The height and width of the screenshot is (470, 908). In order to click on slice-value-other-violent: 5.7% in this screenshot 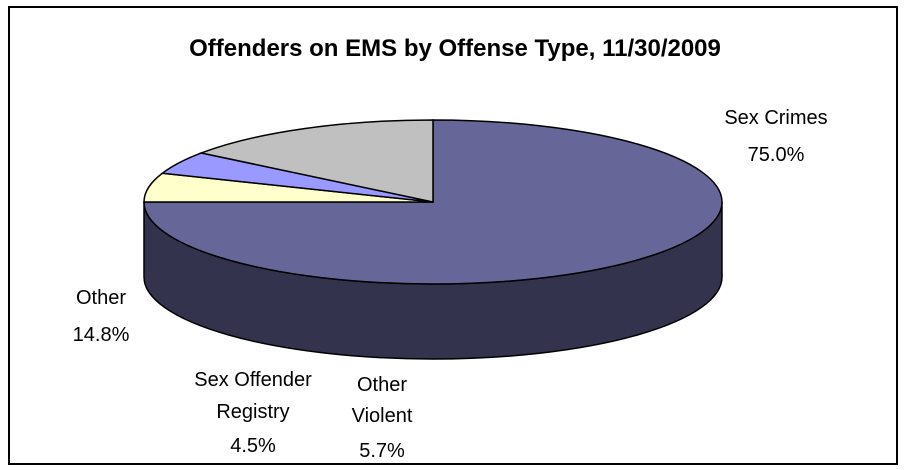, I will do `click(382, 451)`.